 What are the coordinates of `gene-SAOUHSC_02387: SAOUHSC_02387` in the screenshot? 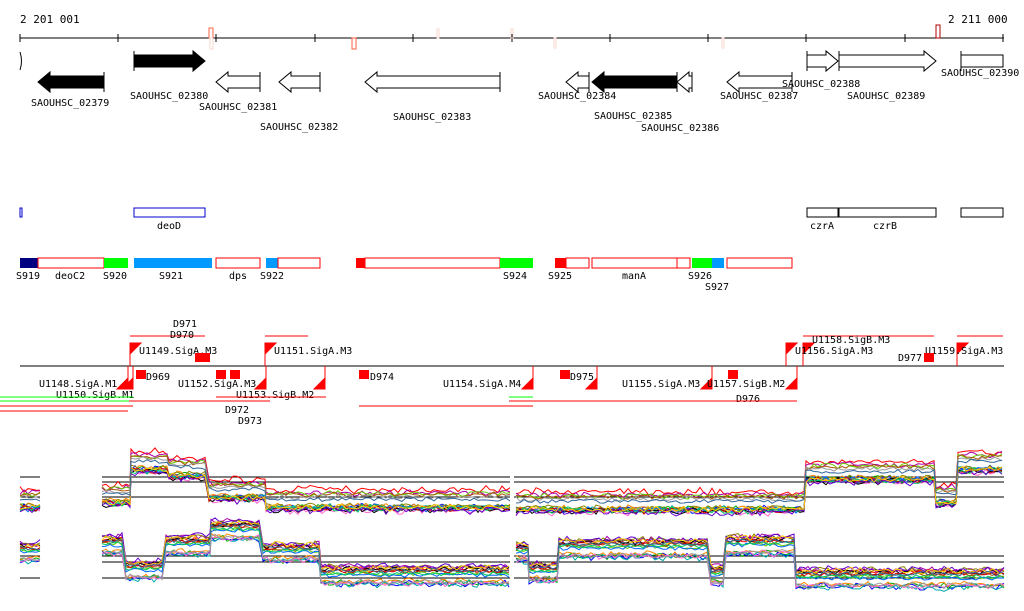 It's located at (759, 86).